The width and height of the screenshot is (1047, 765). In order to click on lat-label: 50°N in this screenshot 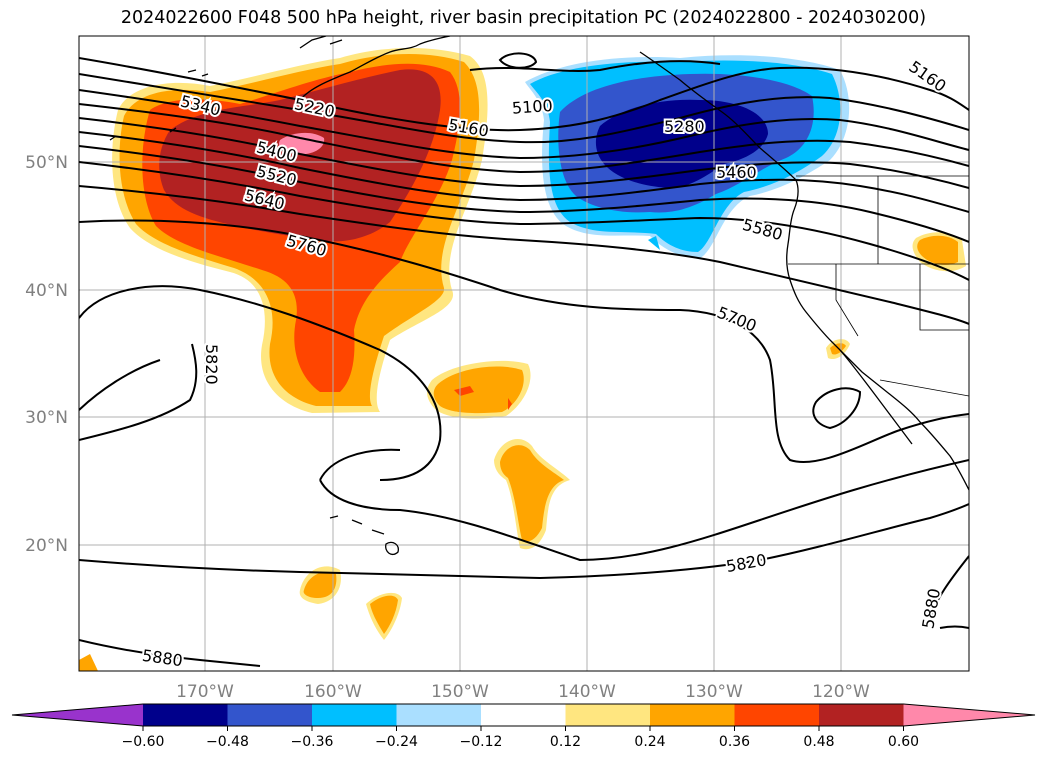, I will do `click(46, 163)`.